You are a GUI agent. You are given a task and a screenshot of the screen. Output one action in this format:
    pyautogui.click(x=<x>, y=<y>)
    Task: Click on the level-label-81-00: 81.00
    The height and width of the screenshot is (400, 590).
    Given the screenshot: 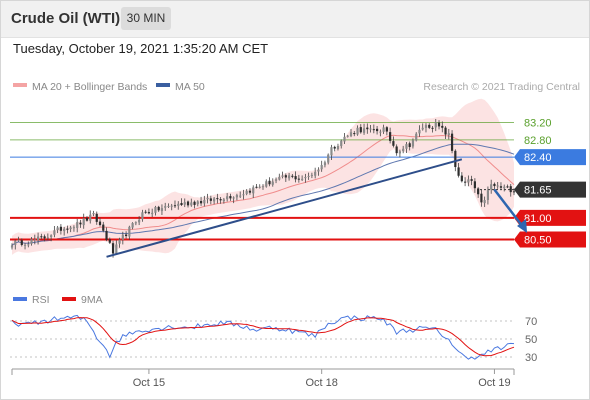 What is the action you would take?
    pyautogui.click(x=538, y=219)
    